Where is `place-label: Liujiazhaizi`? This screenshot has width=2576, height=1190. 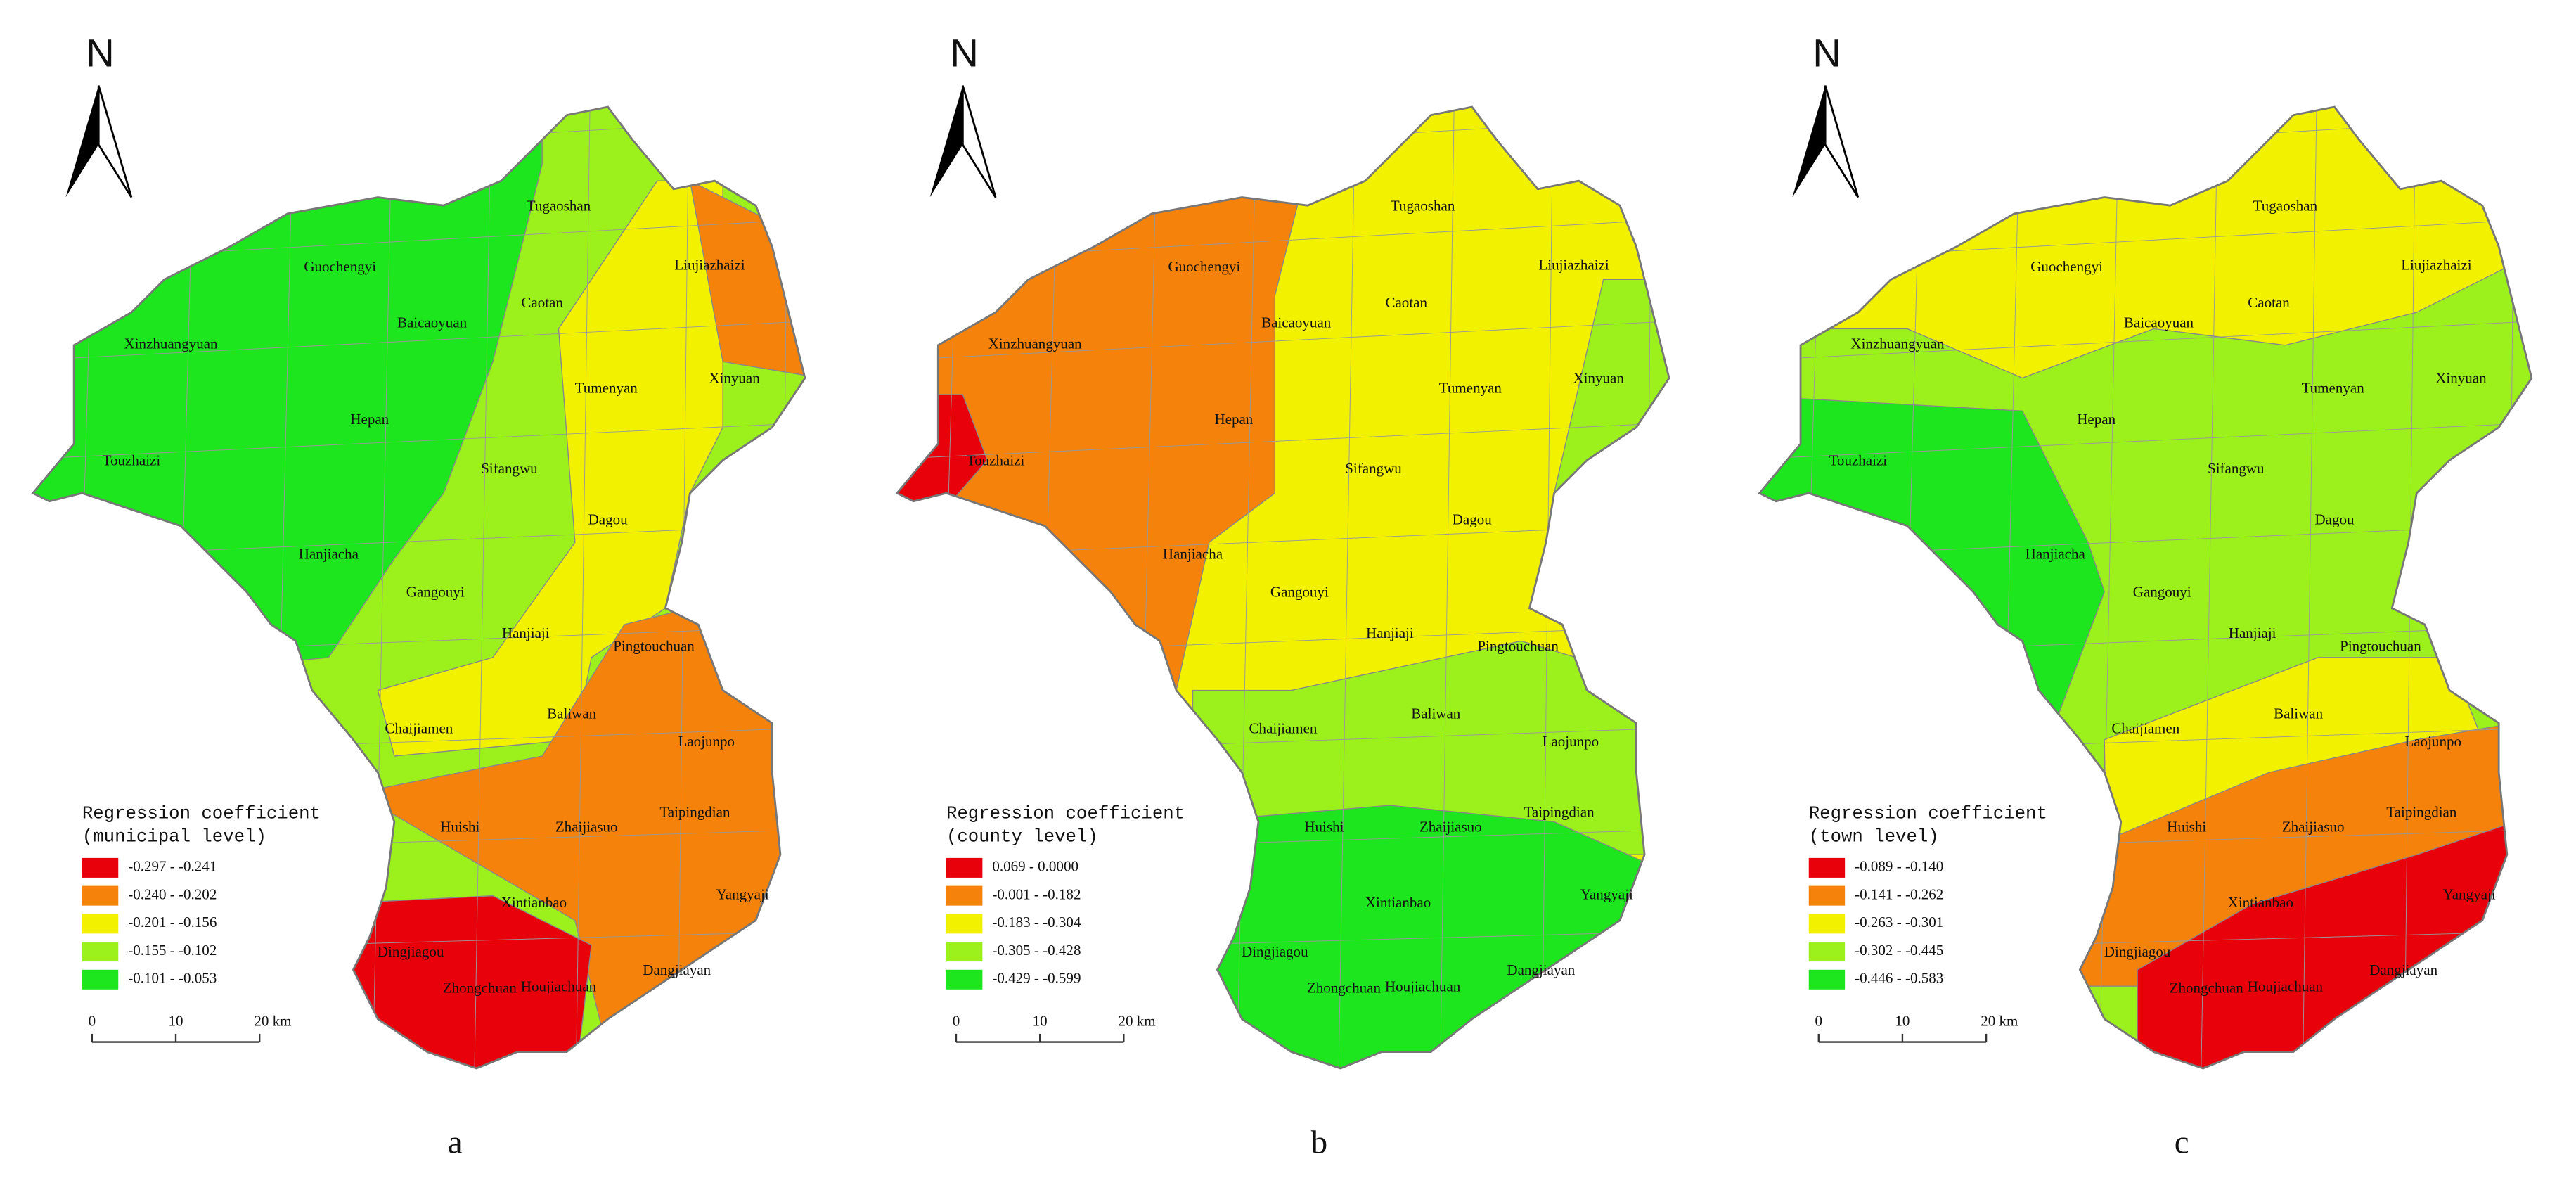 place-label: Liujiazhaizi is located at coordinates (709, 264).